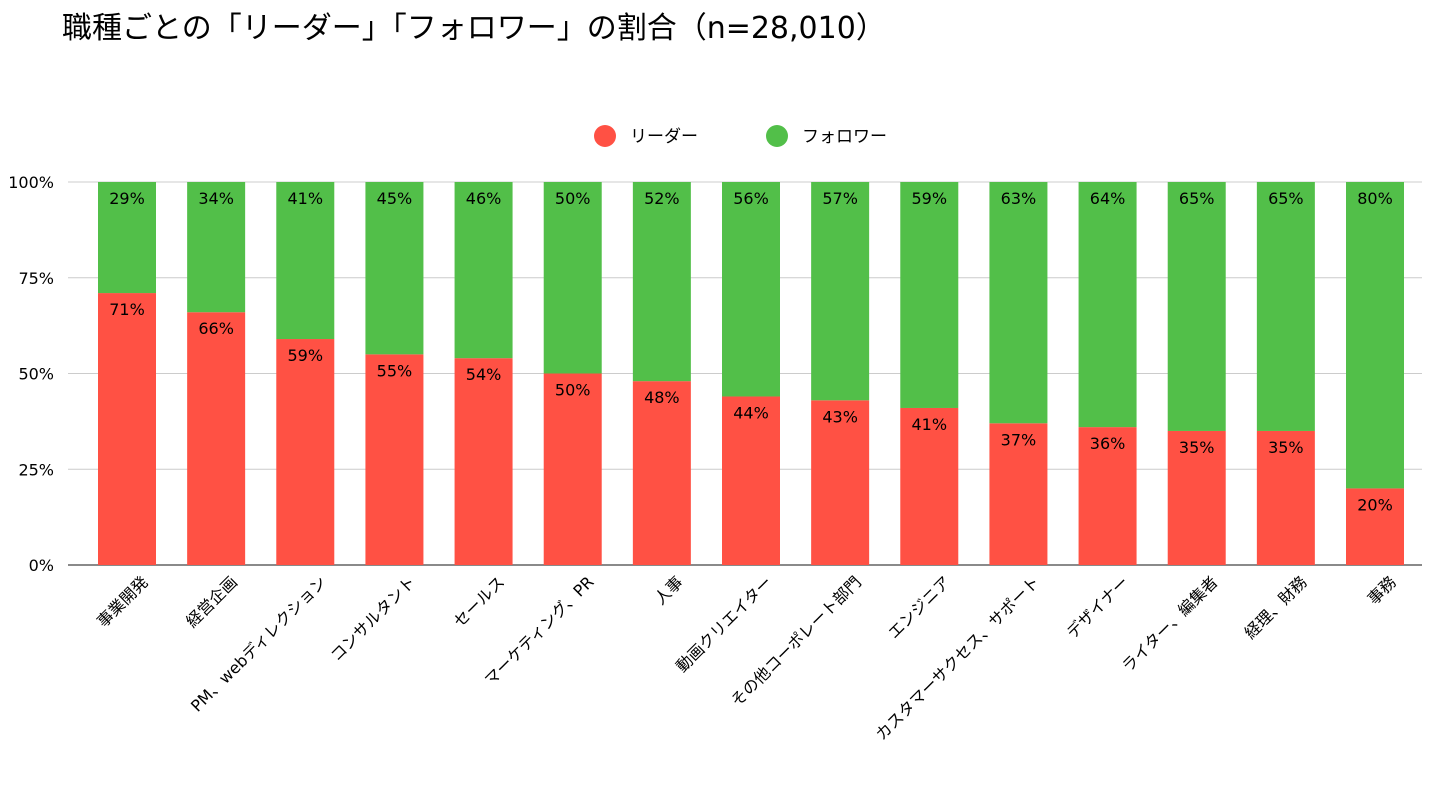 The height and width of the screenshot is (789, 1440). Describe the element at coordinates (1169, 623) in the screenshot. I see `x-category-label: ライター、編集者` at that location.